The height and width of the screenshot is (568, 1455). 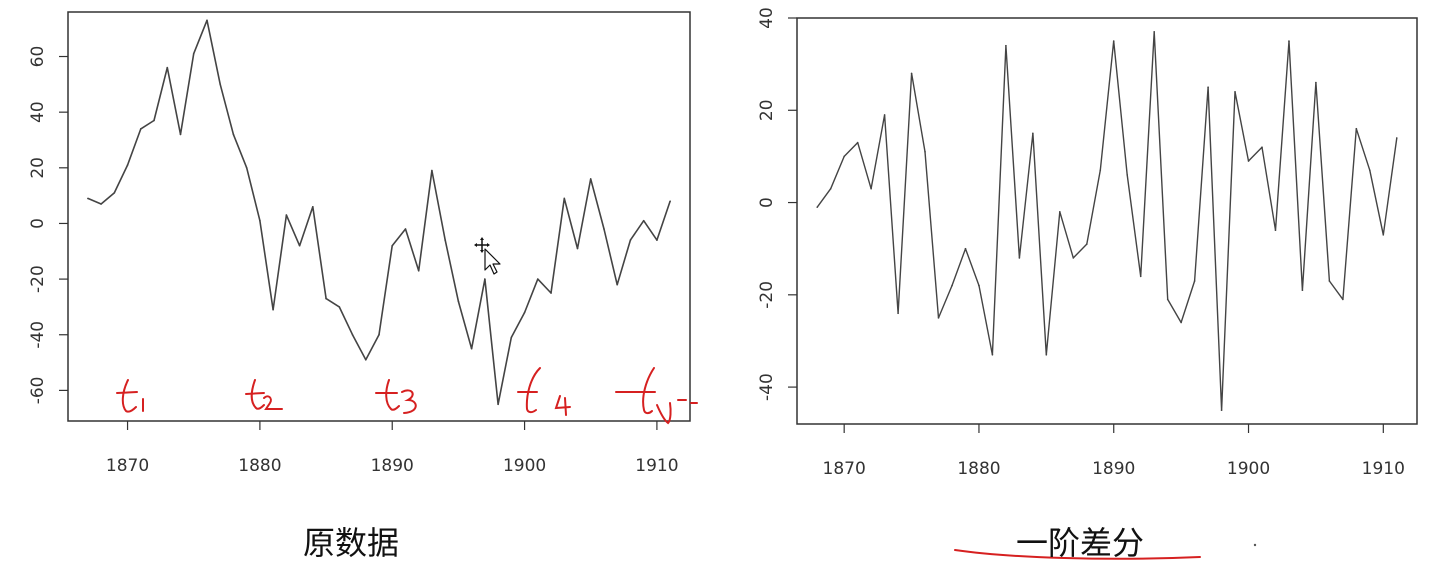 I want to click on caption-underline, so click(x=1077, y=554).